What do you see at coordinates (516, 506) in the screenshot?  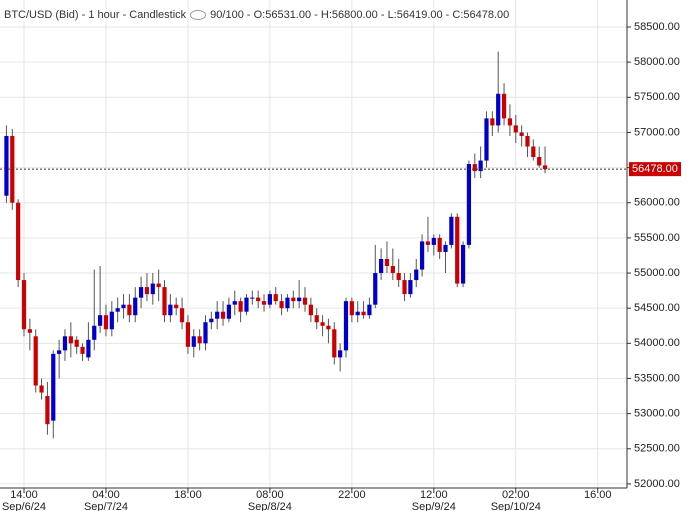 I see `x-date-label: Sep/10/24` at bounding box center [516, 506].